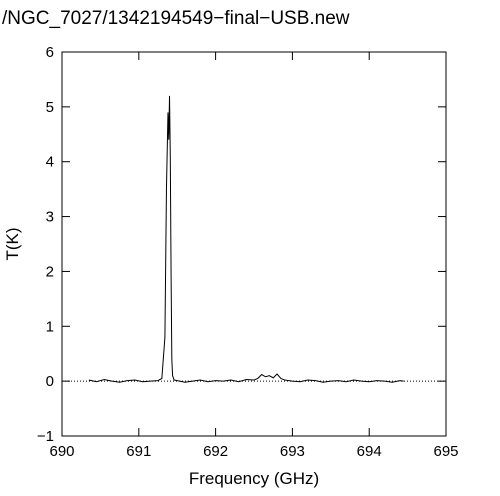 The height and width of the screenshot is (496, 500). What do you see at coordinates (50, 381) in the screenshot?
I see `y-tick-label: 0` at bounding box center [50, 381].